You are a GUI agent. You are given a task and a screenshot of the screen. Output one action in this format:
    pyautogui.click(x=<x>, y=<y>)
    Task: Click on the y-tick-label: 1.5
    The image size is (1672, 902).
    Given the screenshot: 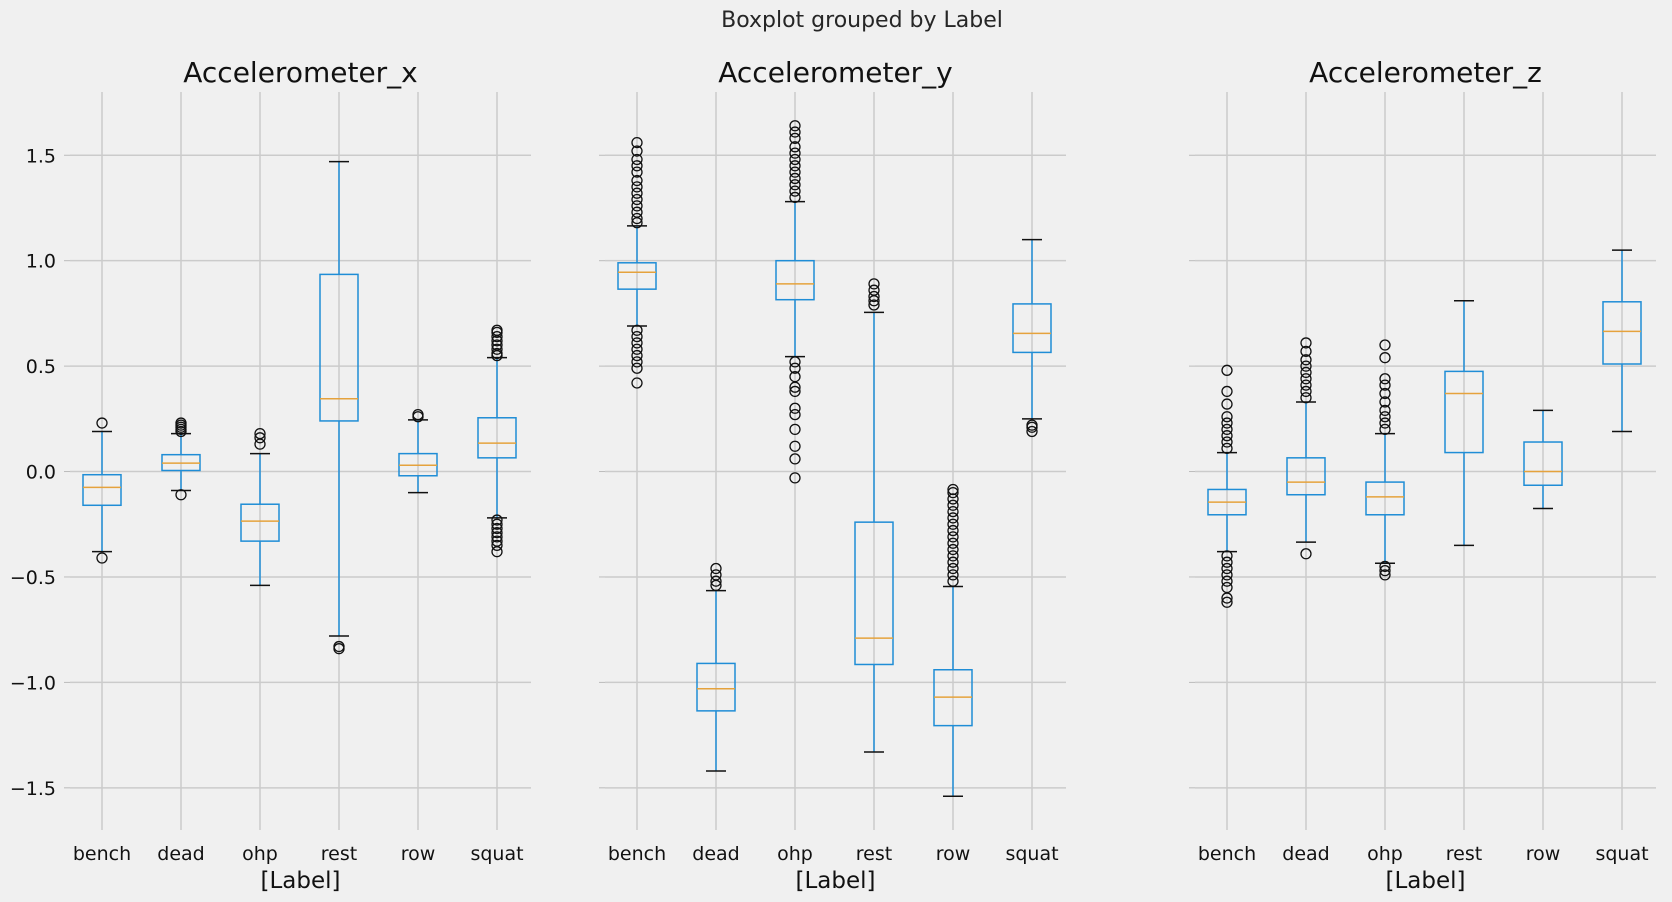 What is the action you would take?
    pyautogui.click(x=41, y=156)
    